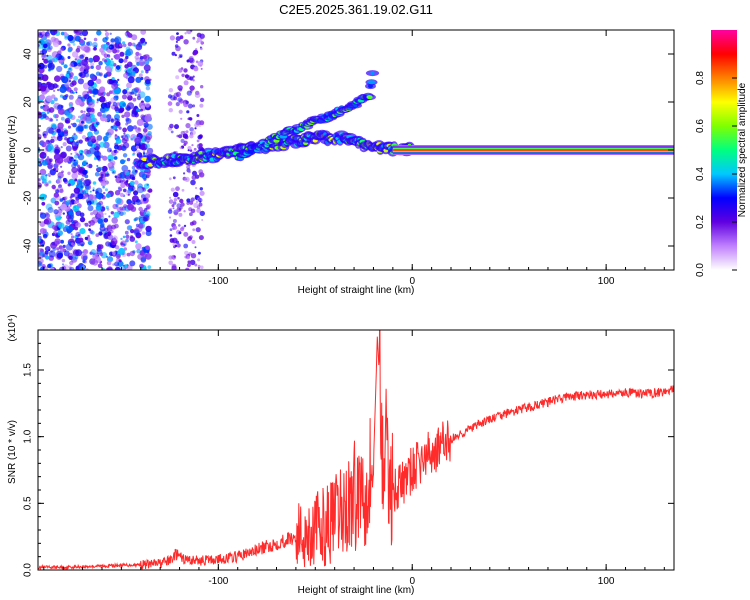 The image size is (750, 600). I want to click on spectrogram-feature, so click(533, 150).